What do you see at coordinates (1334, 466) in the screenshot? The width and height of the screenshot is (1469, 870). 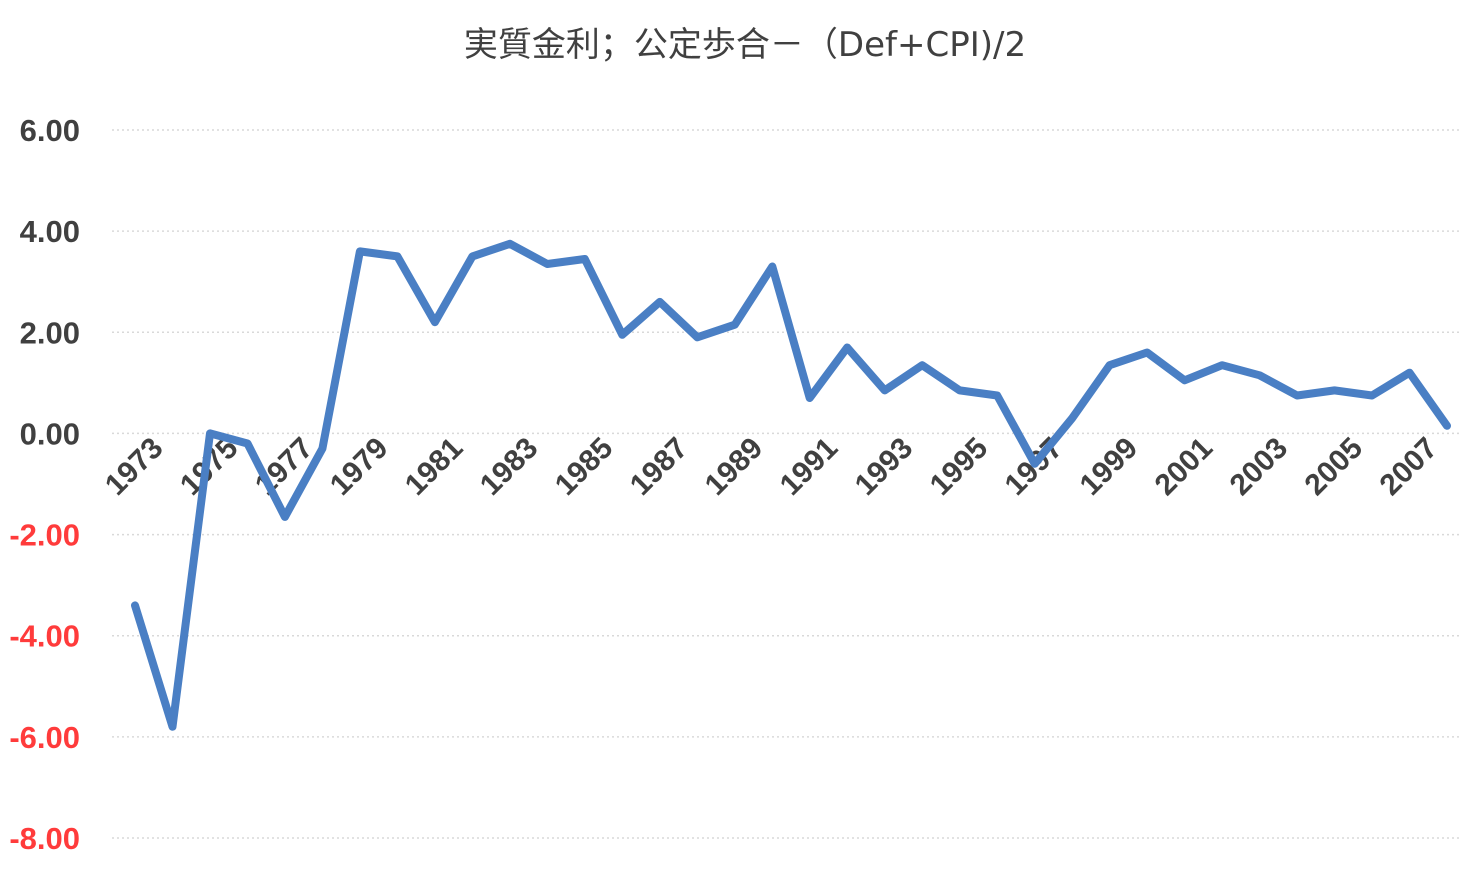 I see `x-tick-label: 2005` at bounding box center [1334, 466].